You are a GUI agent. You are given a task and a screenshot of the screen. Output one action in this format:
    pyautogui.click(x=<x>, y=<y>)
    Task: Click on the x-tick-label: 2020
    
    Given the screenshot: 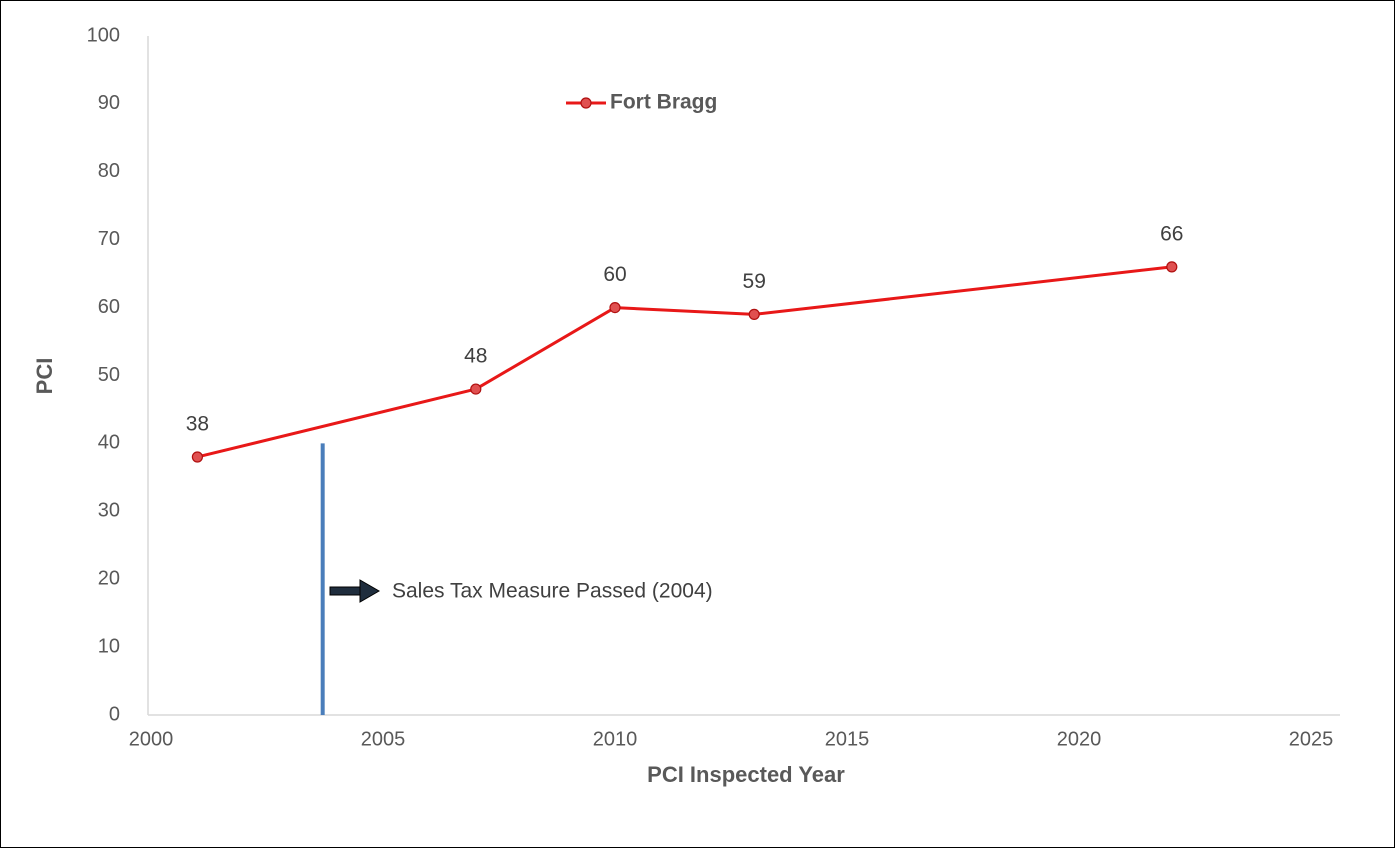 What is the action you would take?
    pyautogui.click(x=1079, y=739)
    